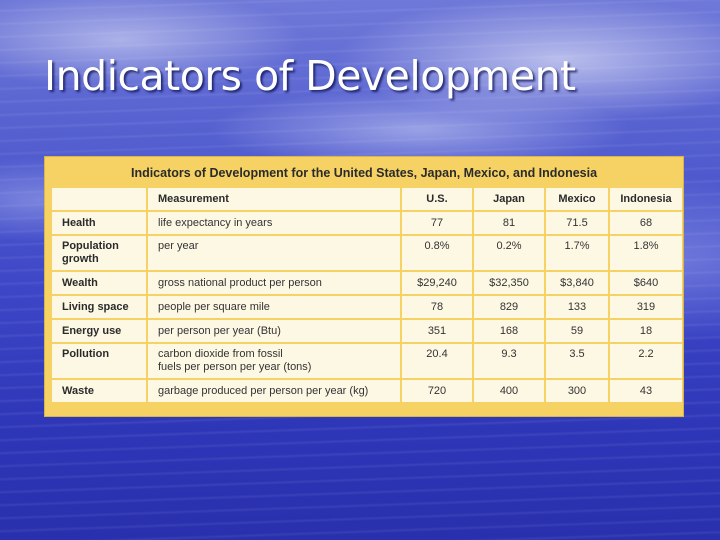 Image resolution: width=720 pixels, height=540 pixels. I want to click on us-value-cell: 78, so click(437, 307).